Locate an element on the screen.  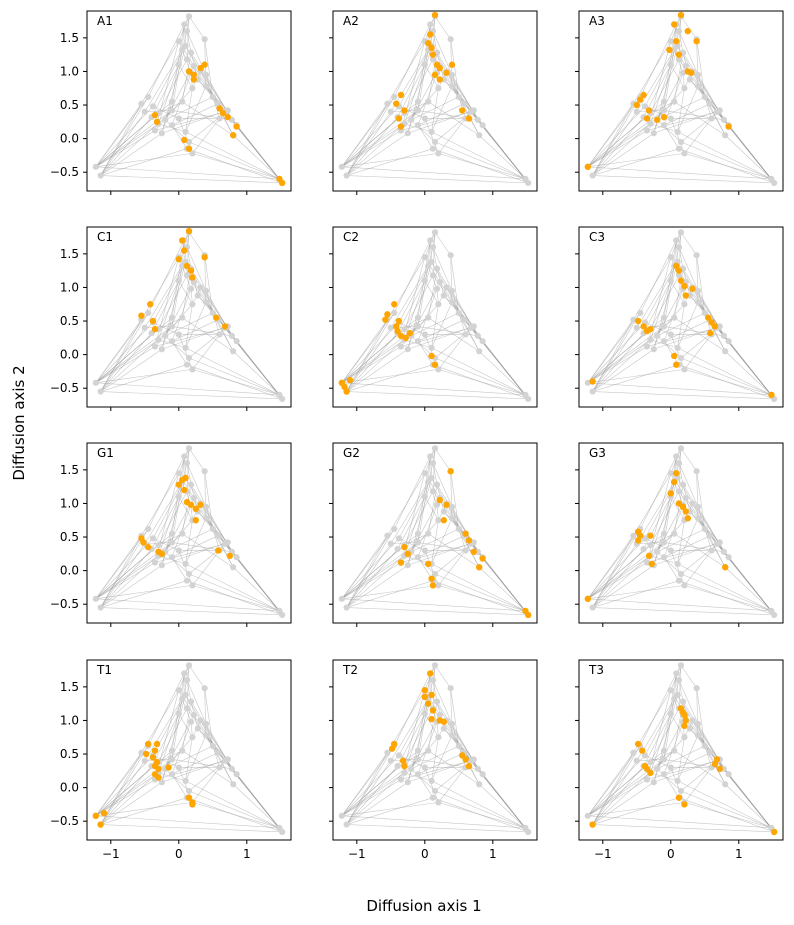
plot-area is located at coordinates (681, 749).